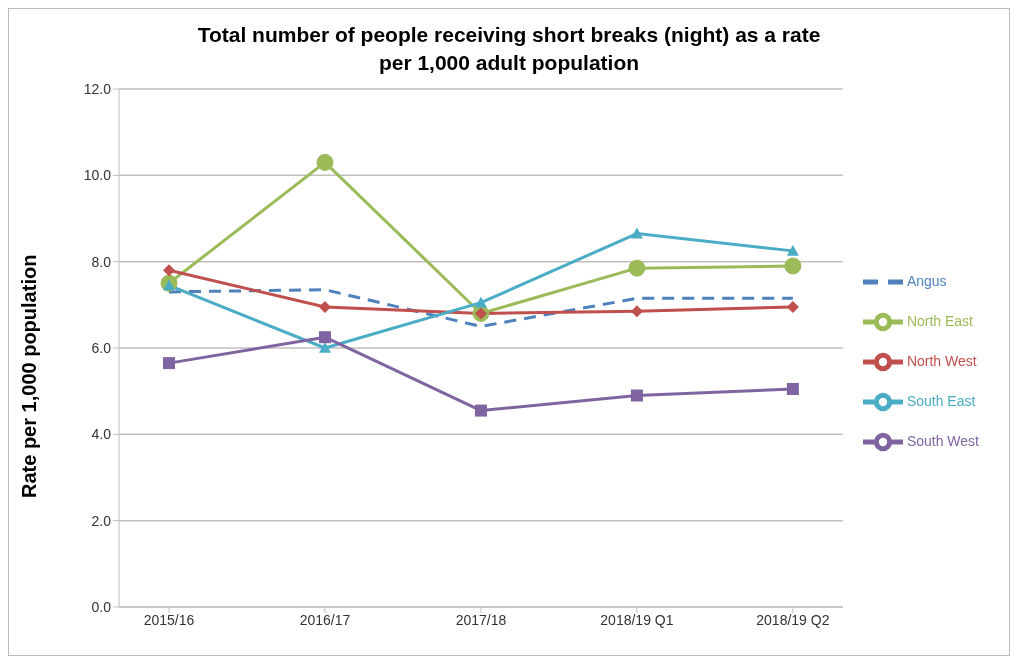 The height and width of the screenshot is (664, 1018). Describe the element at coordinates (941, 360) in the screenshot. I see `legend-label: North West` at that location.